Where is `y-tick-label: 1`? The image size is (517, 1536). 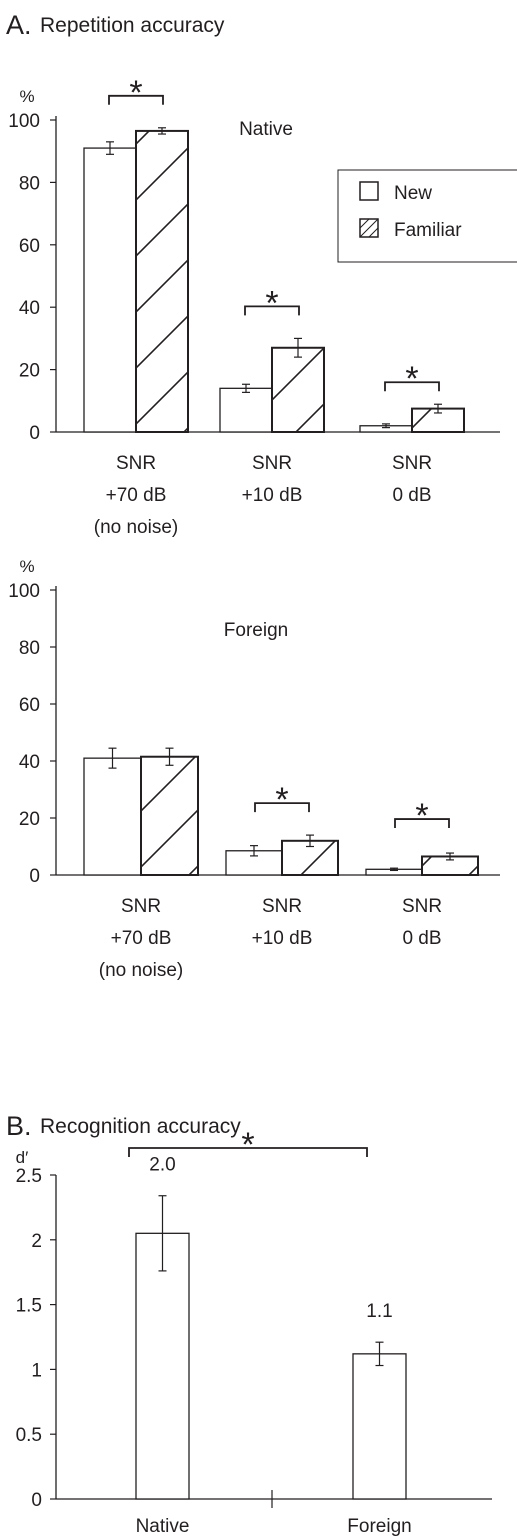
y-tick-label: 1 is located at coordinates (36, 1370).